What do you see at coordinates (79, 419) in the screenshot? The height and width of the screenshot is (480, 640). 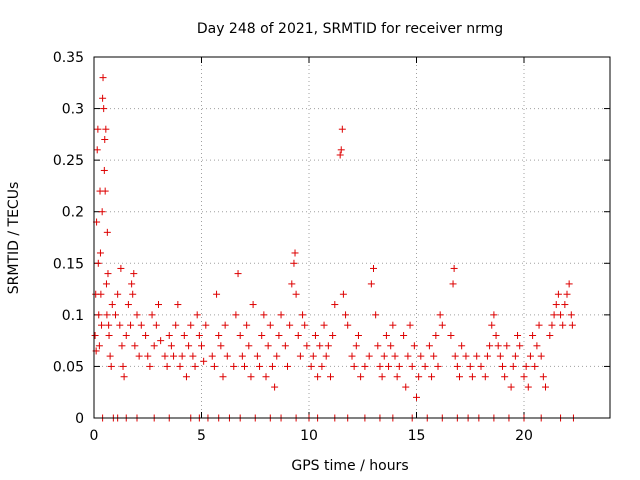 I see `y-tick-label: 0` at bounding box center [79, 419].